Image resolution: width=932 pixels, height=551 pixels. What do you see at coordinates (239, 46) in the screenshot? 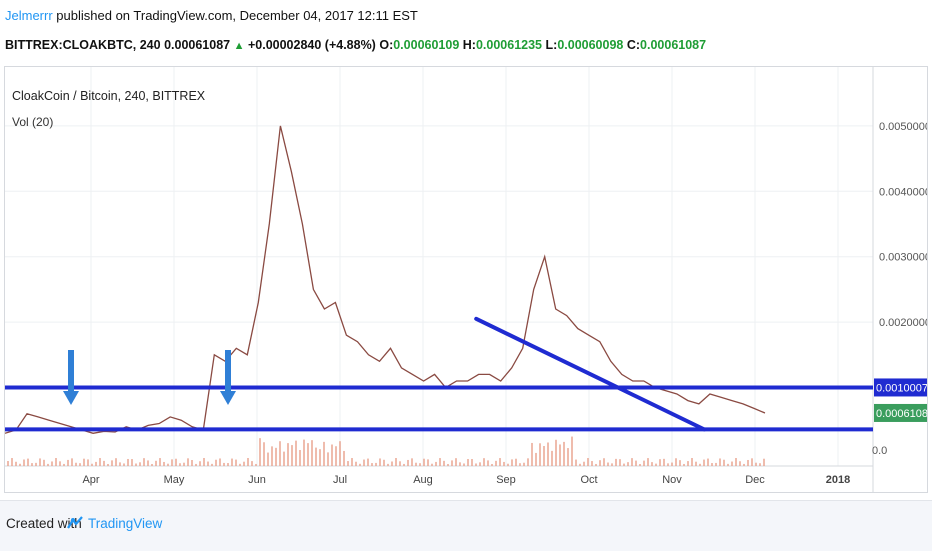
I see `up-arrow-icon: ▲` at bounding box center [239, 46].